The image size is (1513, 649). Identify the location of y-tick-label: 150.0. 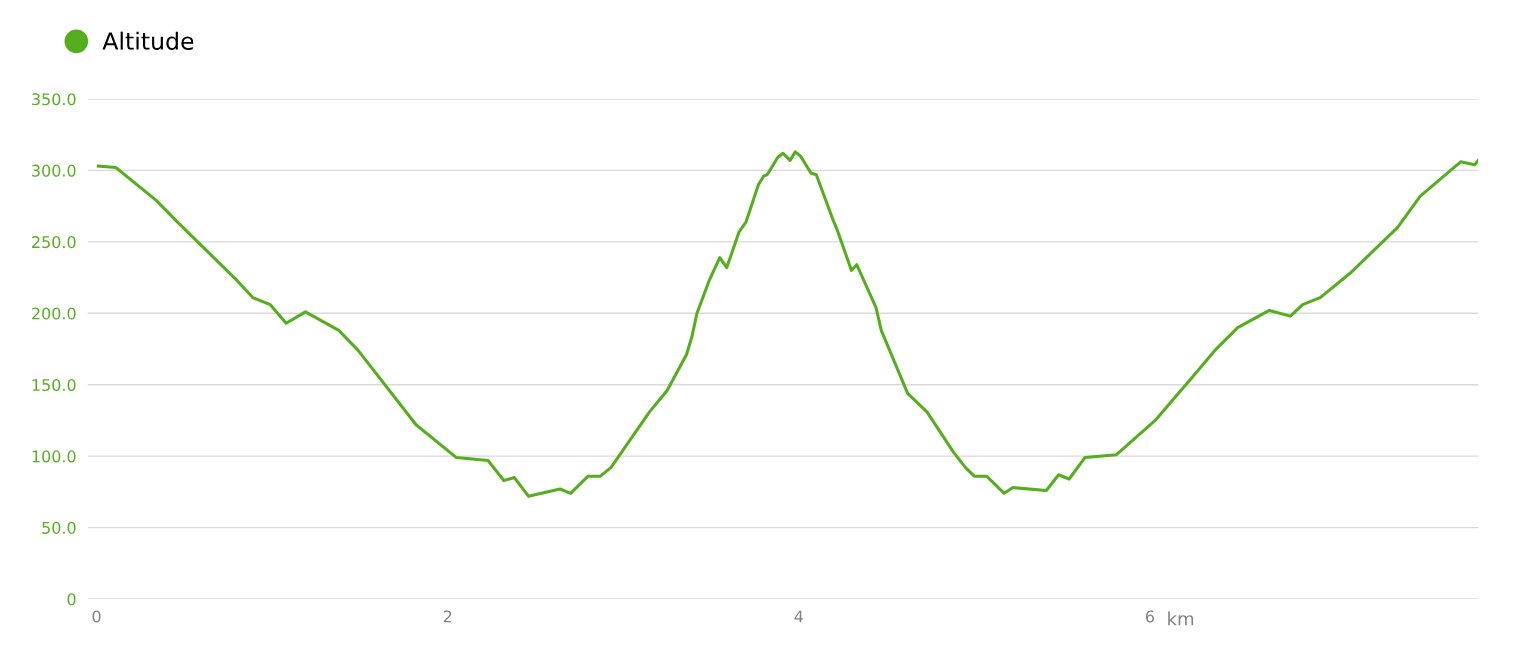
(54, 385).